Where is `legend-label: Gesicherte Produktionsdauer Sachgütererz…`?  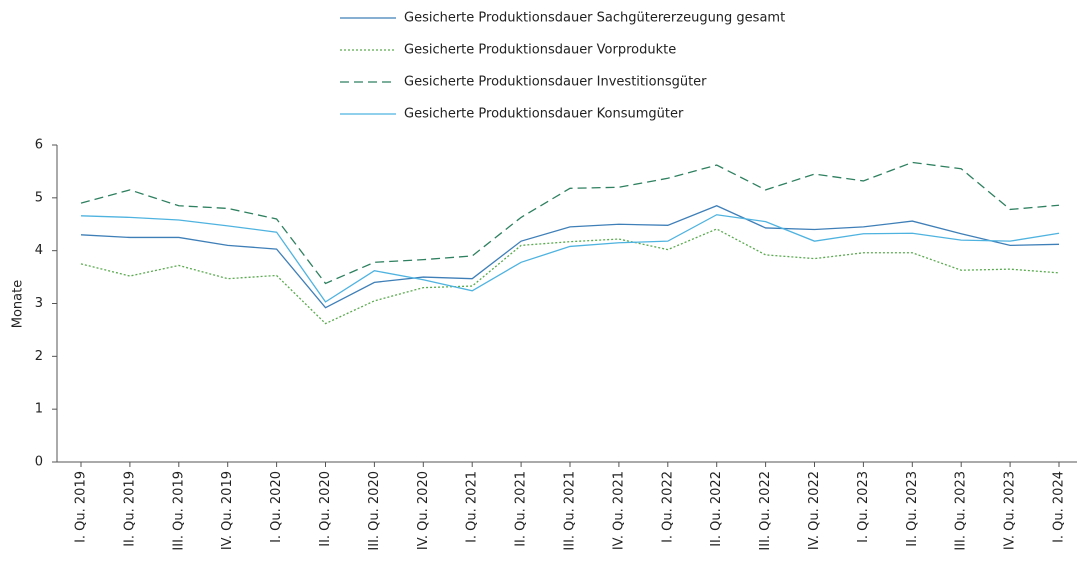 legend-label: Gesicherte Produktionsdauer Sachgütererz… is located at coordinates (594, 18).